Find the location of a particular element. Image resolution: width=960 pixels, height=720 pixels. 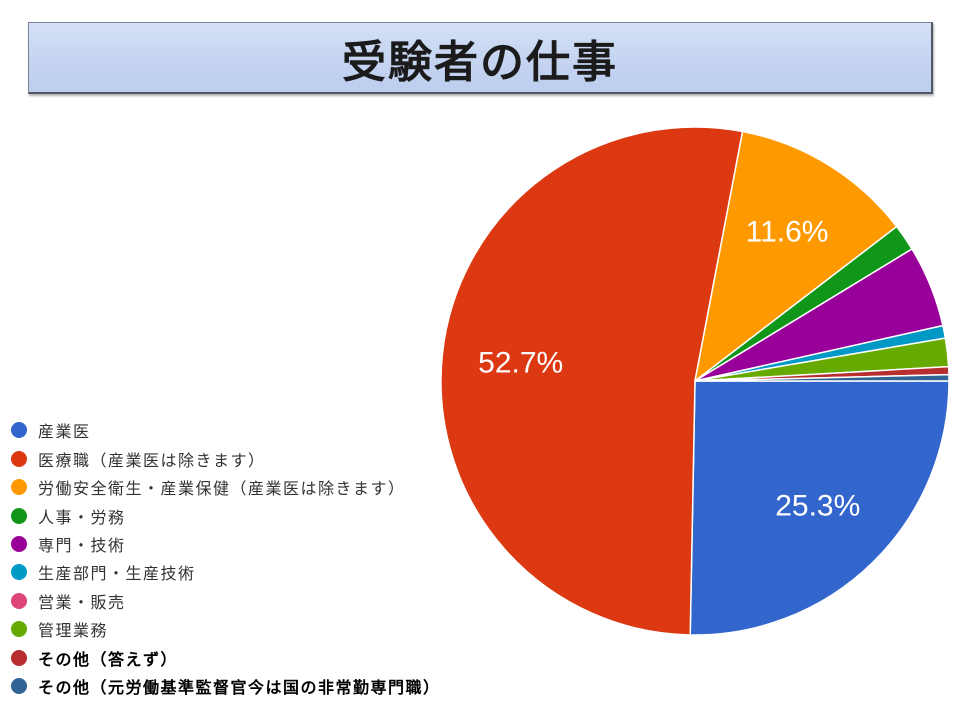

legend-item: 営業・販売 is located at coordinates (226, 601).